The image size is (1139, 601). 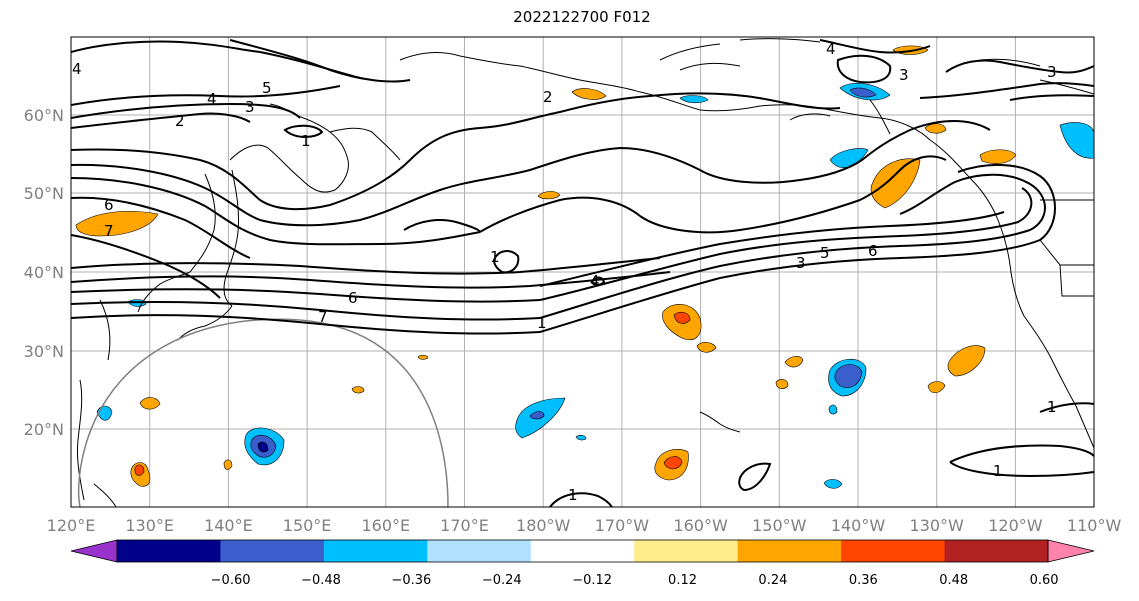 I want to click on lon-label: 150°W, so click(x=779, y=525).